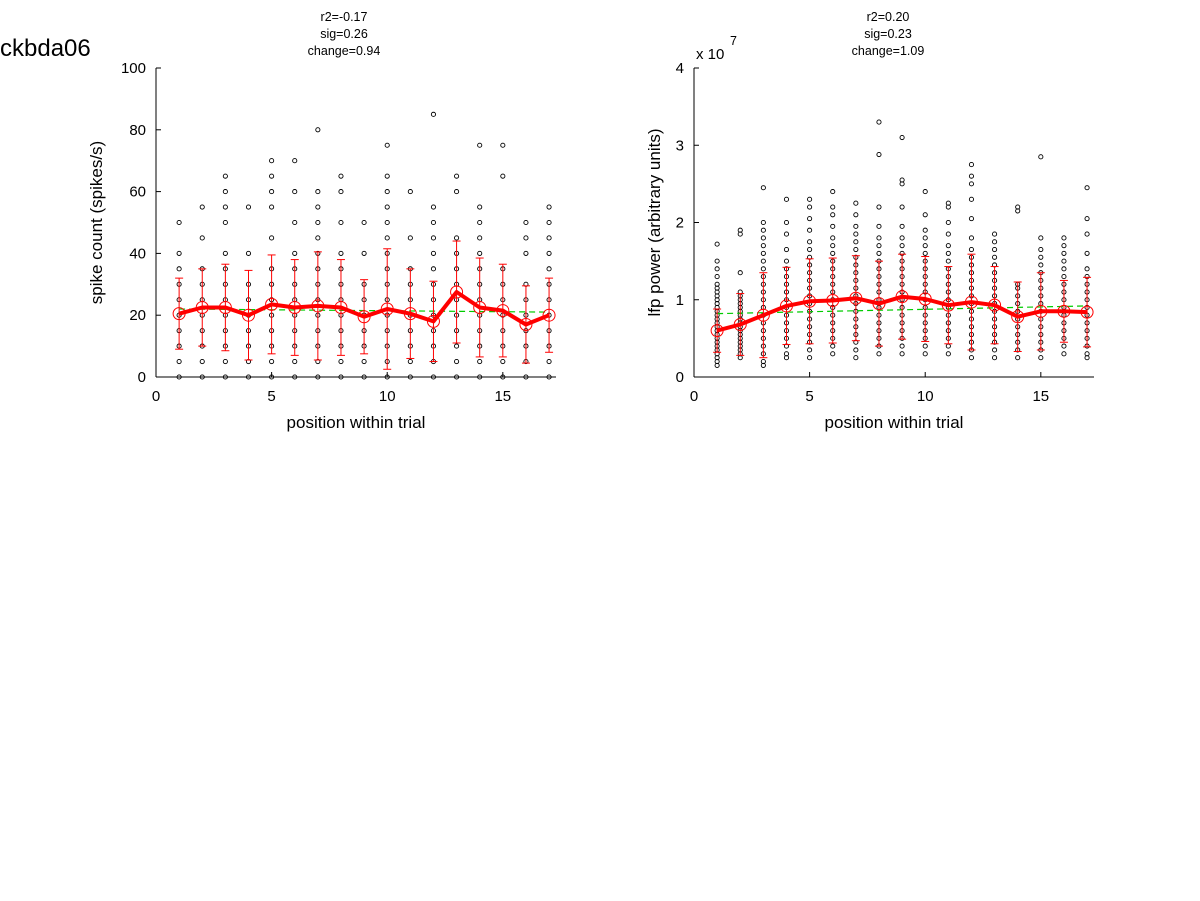 Image resolution: width=1200 pixels, height=901 pixels. I want to click on stat-line: r2=-0.17, so click(344, 17).